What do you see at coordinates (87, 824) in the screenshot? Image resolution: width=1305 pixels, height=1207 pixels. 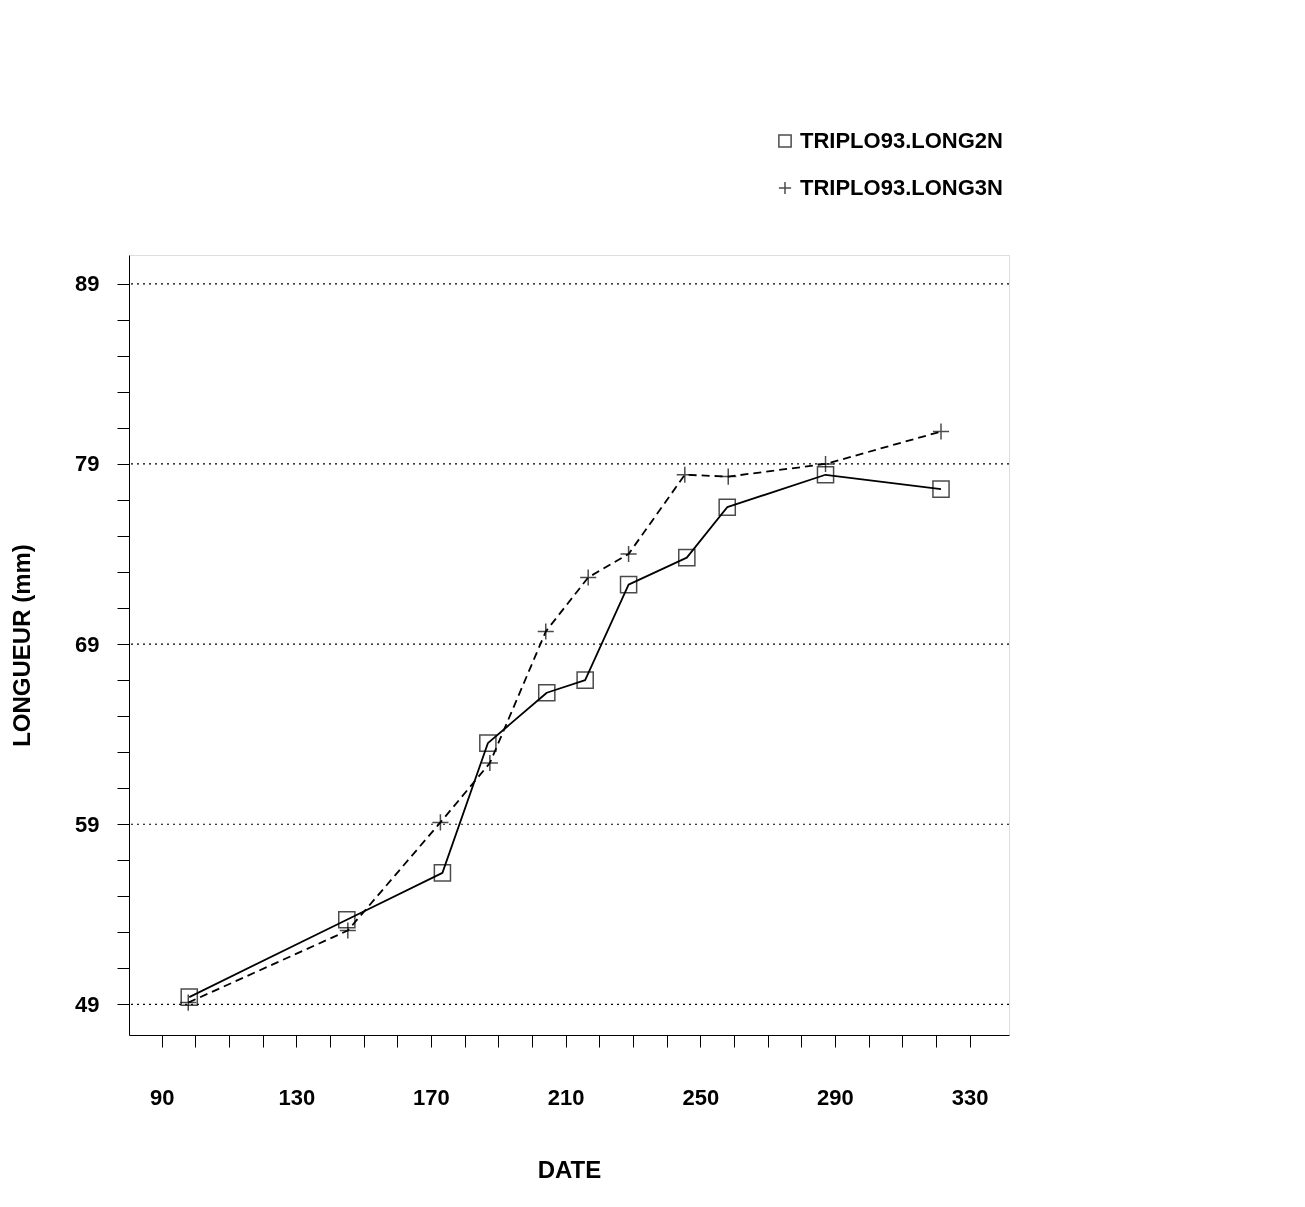 I see `y-tick-label: 59` at bounding box center [87, 824].